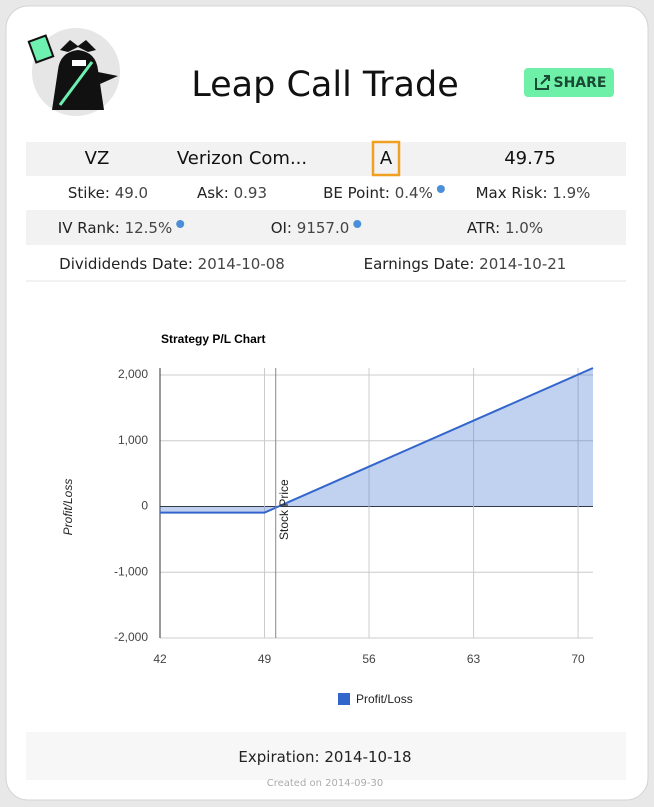  I want to click on y-tick-label: -2,000, so click(131, 637).